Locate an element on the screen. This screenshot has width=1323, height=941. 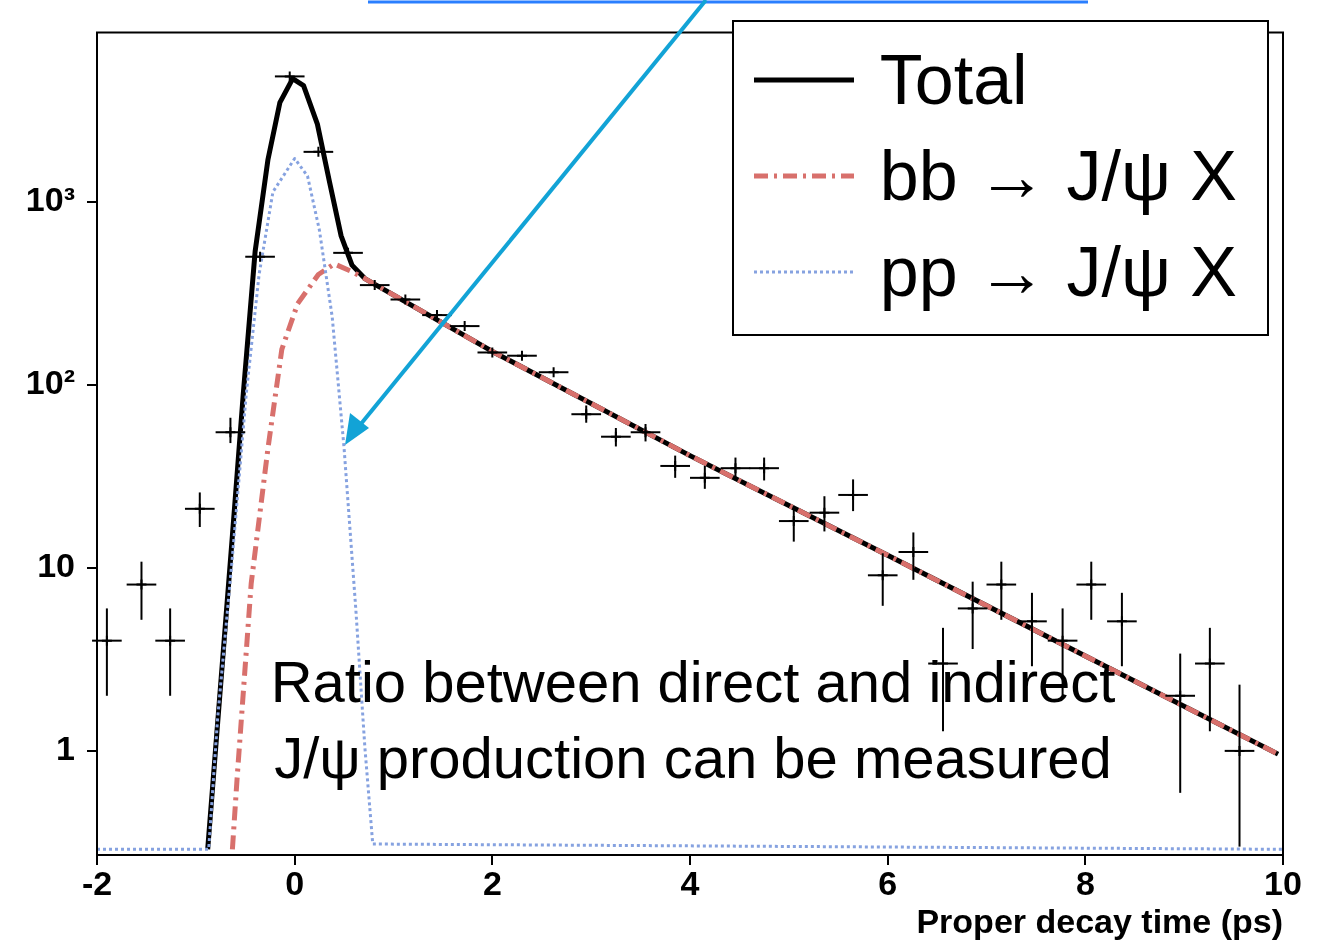
x-tick-label: 2 is located at coordinates (492, 882).